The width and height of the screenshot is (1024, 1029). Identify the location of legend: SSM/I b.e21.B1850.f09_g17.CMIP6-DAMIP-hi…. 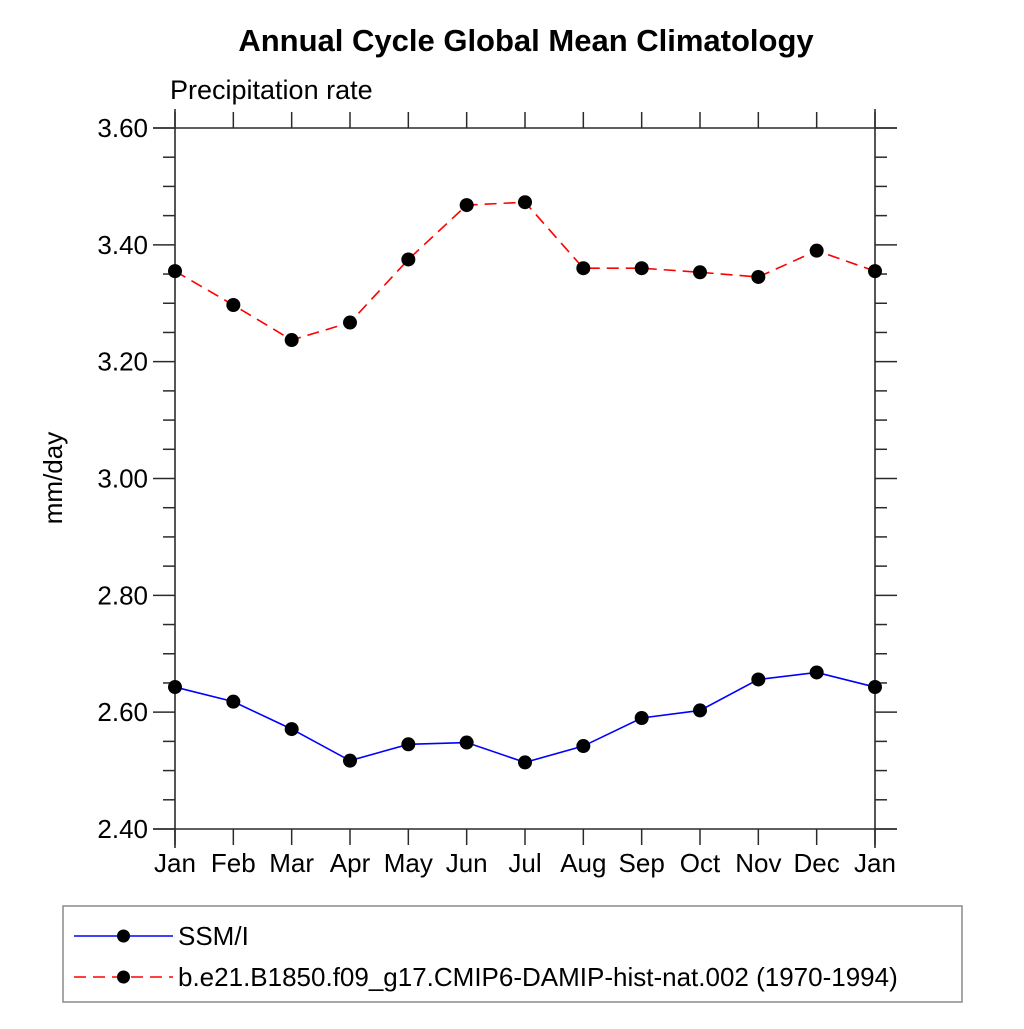
(512, 954).